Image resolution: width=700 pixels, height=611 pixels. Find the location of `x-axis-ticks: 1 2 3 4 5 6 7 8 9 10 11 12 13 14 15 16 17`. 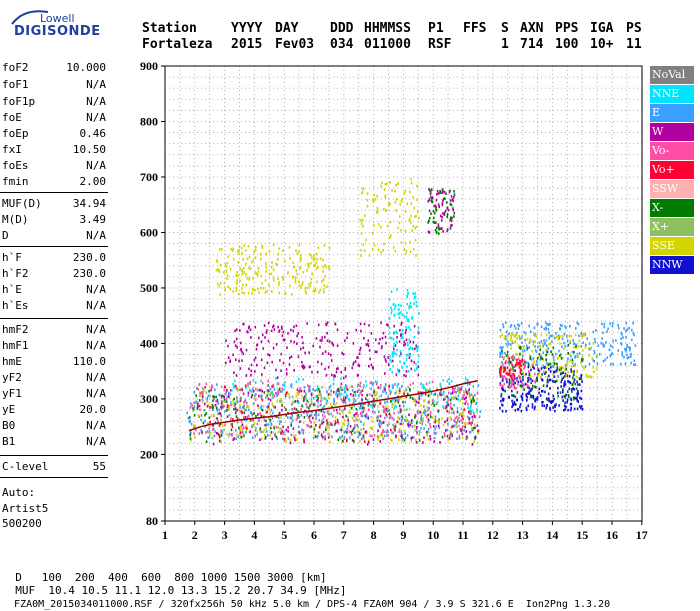

x-axis-ticks: 1 2 3 4 5 6 7 8 9 10 11 12 13 14 15 16 17 is located at coordinates (405, 531).